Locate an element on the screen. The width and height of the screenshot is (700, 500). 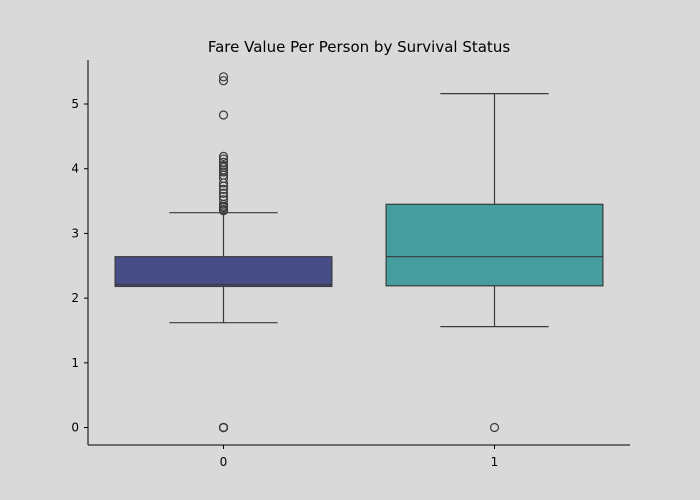
chart-title: Fare Value Per Person by Survival Status is located at coordinates (359, 47).